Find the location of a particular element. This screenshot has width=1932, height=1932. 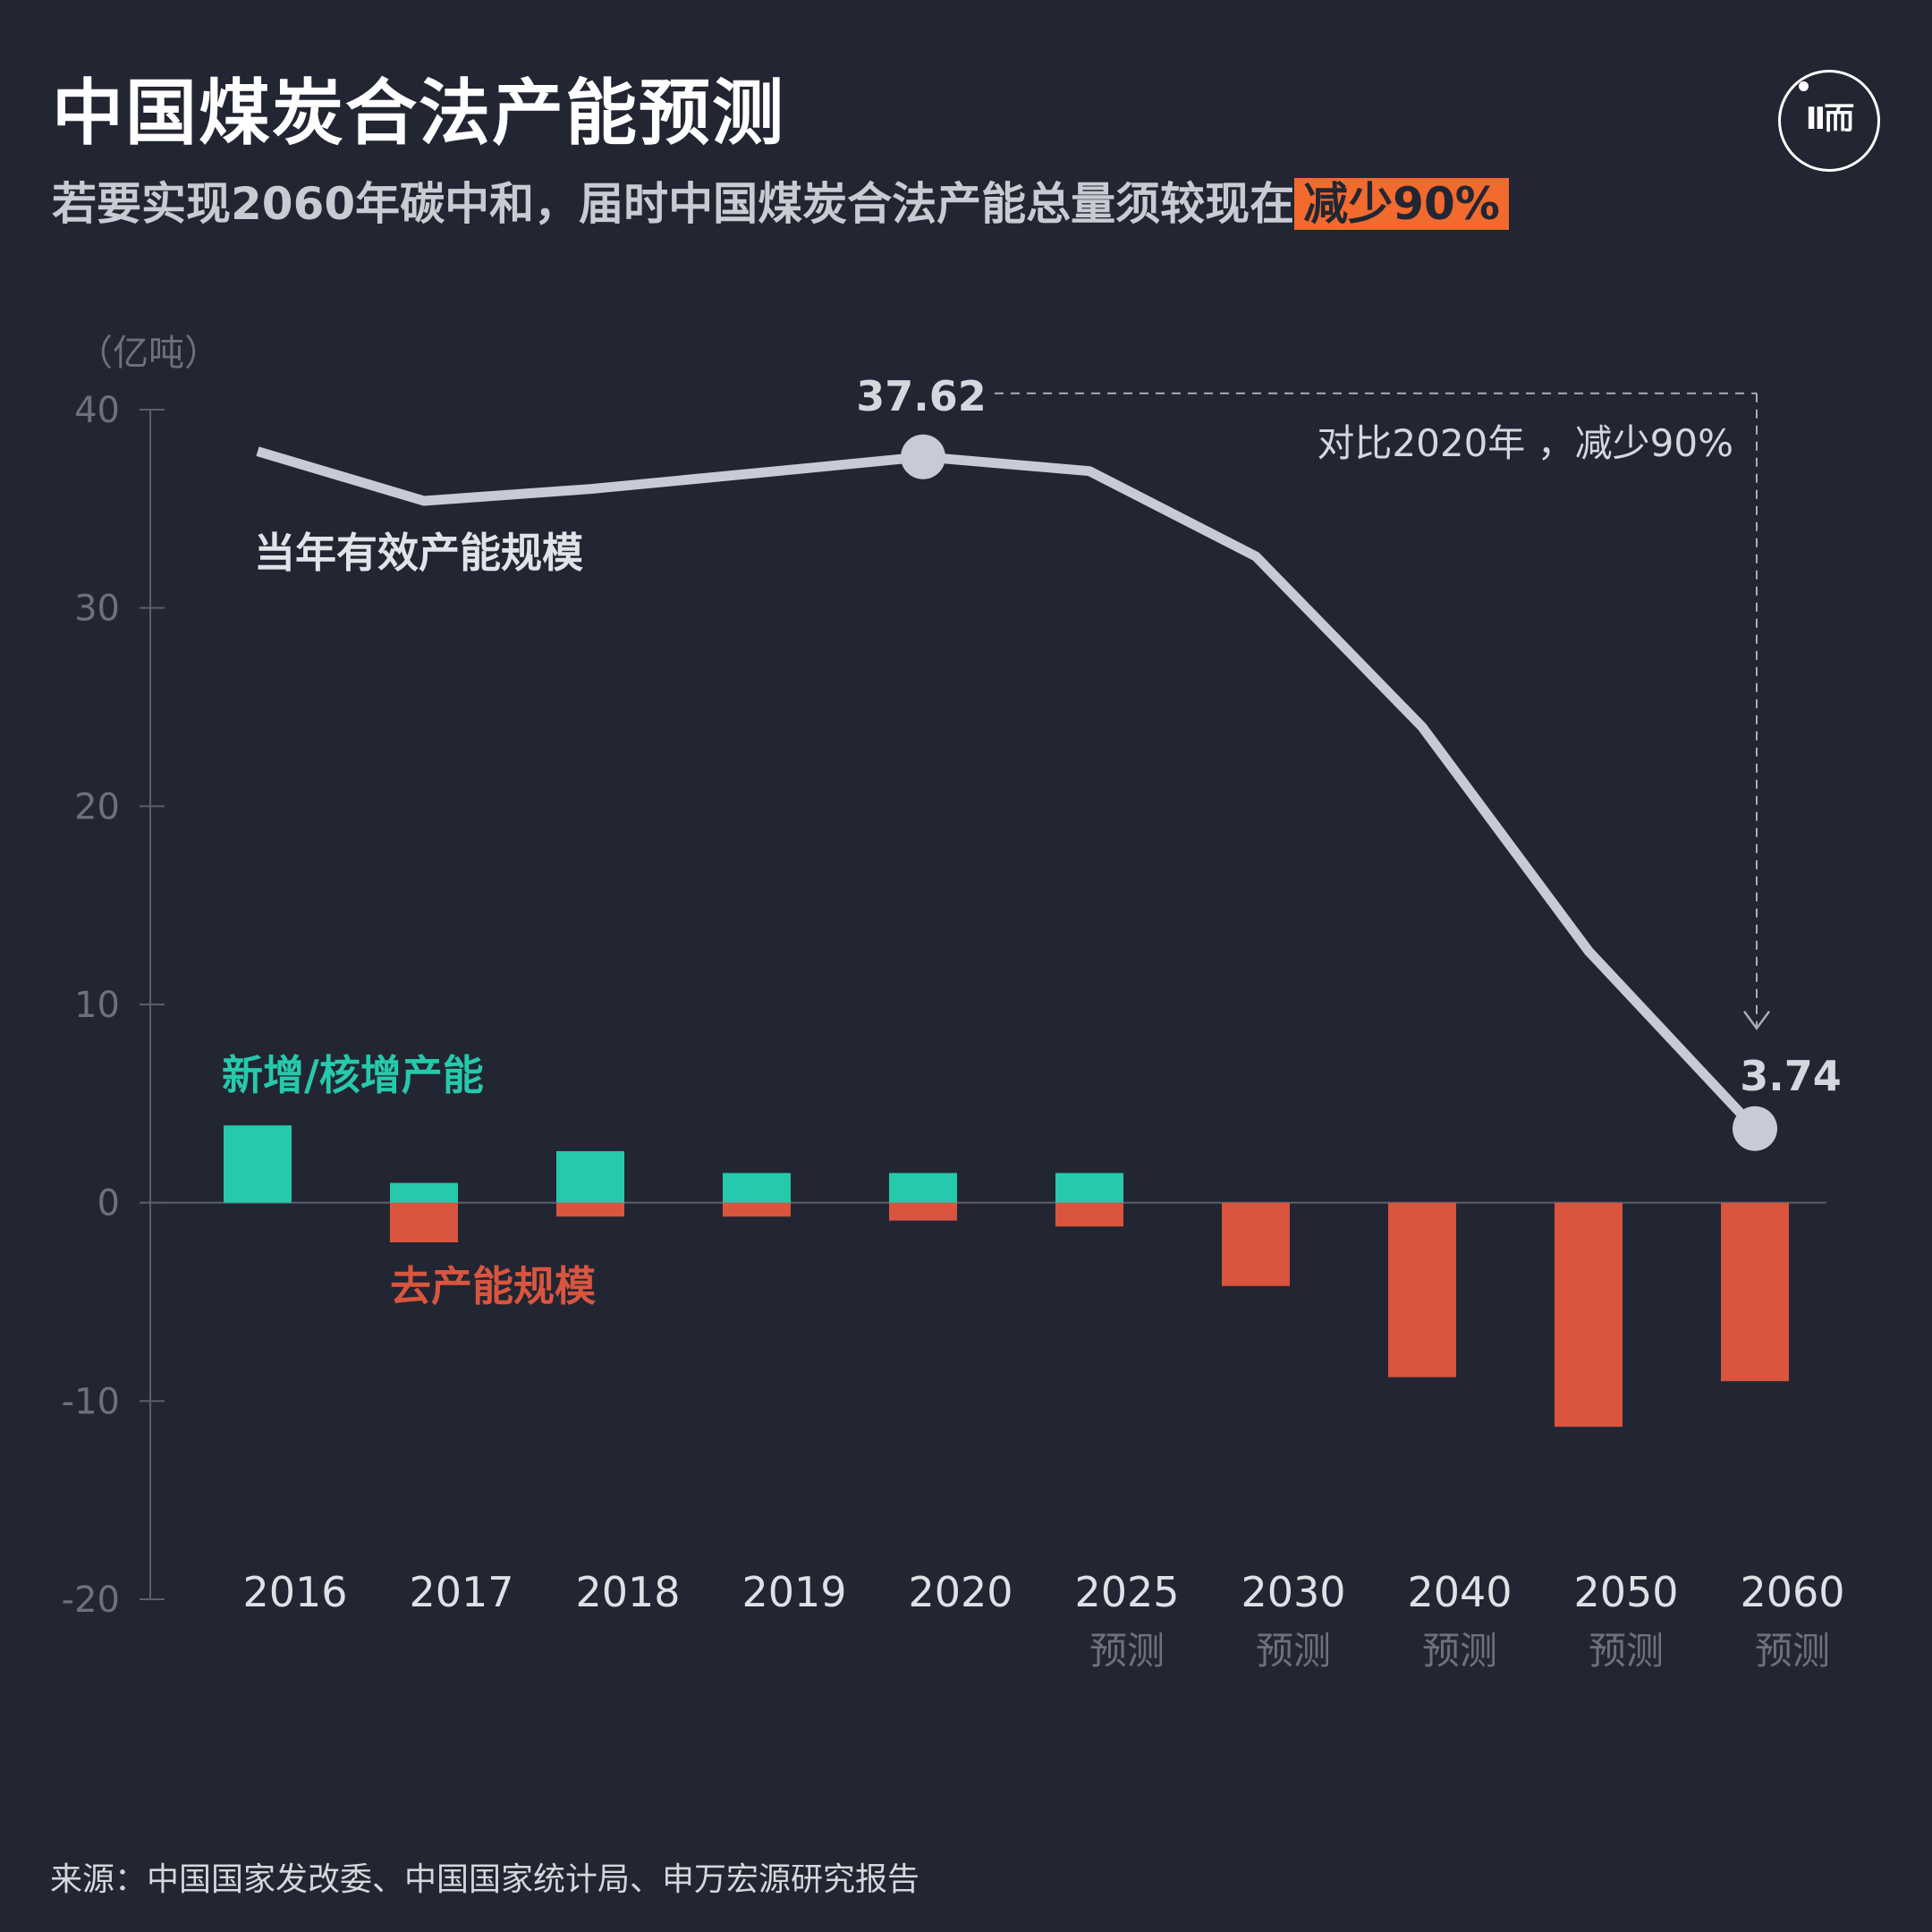

x-tick-label: 2019 is located at coordinates (793, 1592).